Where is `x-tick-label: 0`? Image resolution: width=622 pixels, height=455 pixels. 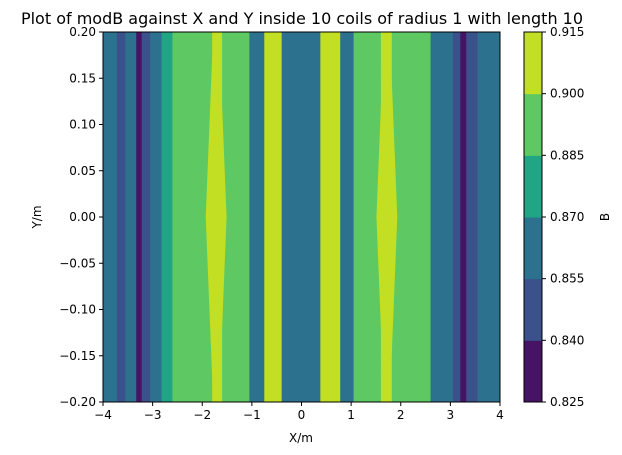 x-tick-label: 0 is located at coordinates (302, 415).